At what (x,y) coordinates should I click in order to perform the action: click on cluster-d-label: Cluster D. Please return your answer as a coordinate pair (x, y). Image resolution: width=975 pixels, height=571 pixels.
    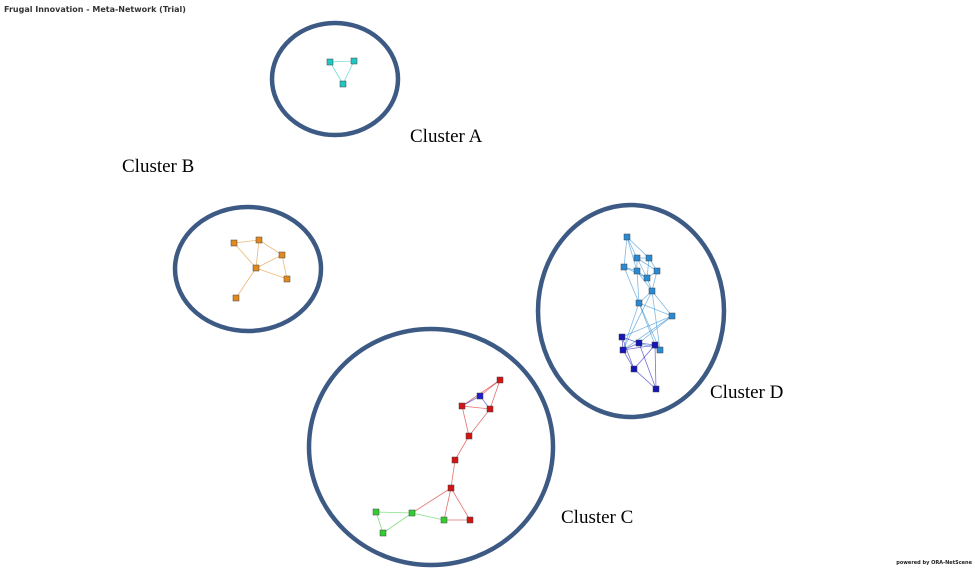
    Looking at the image, I should click on (746, 392).